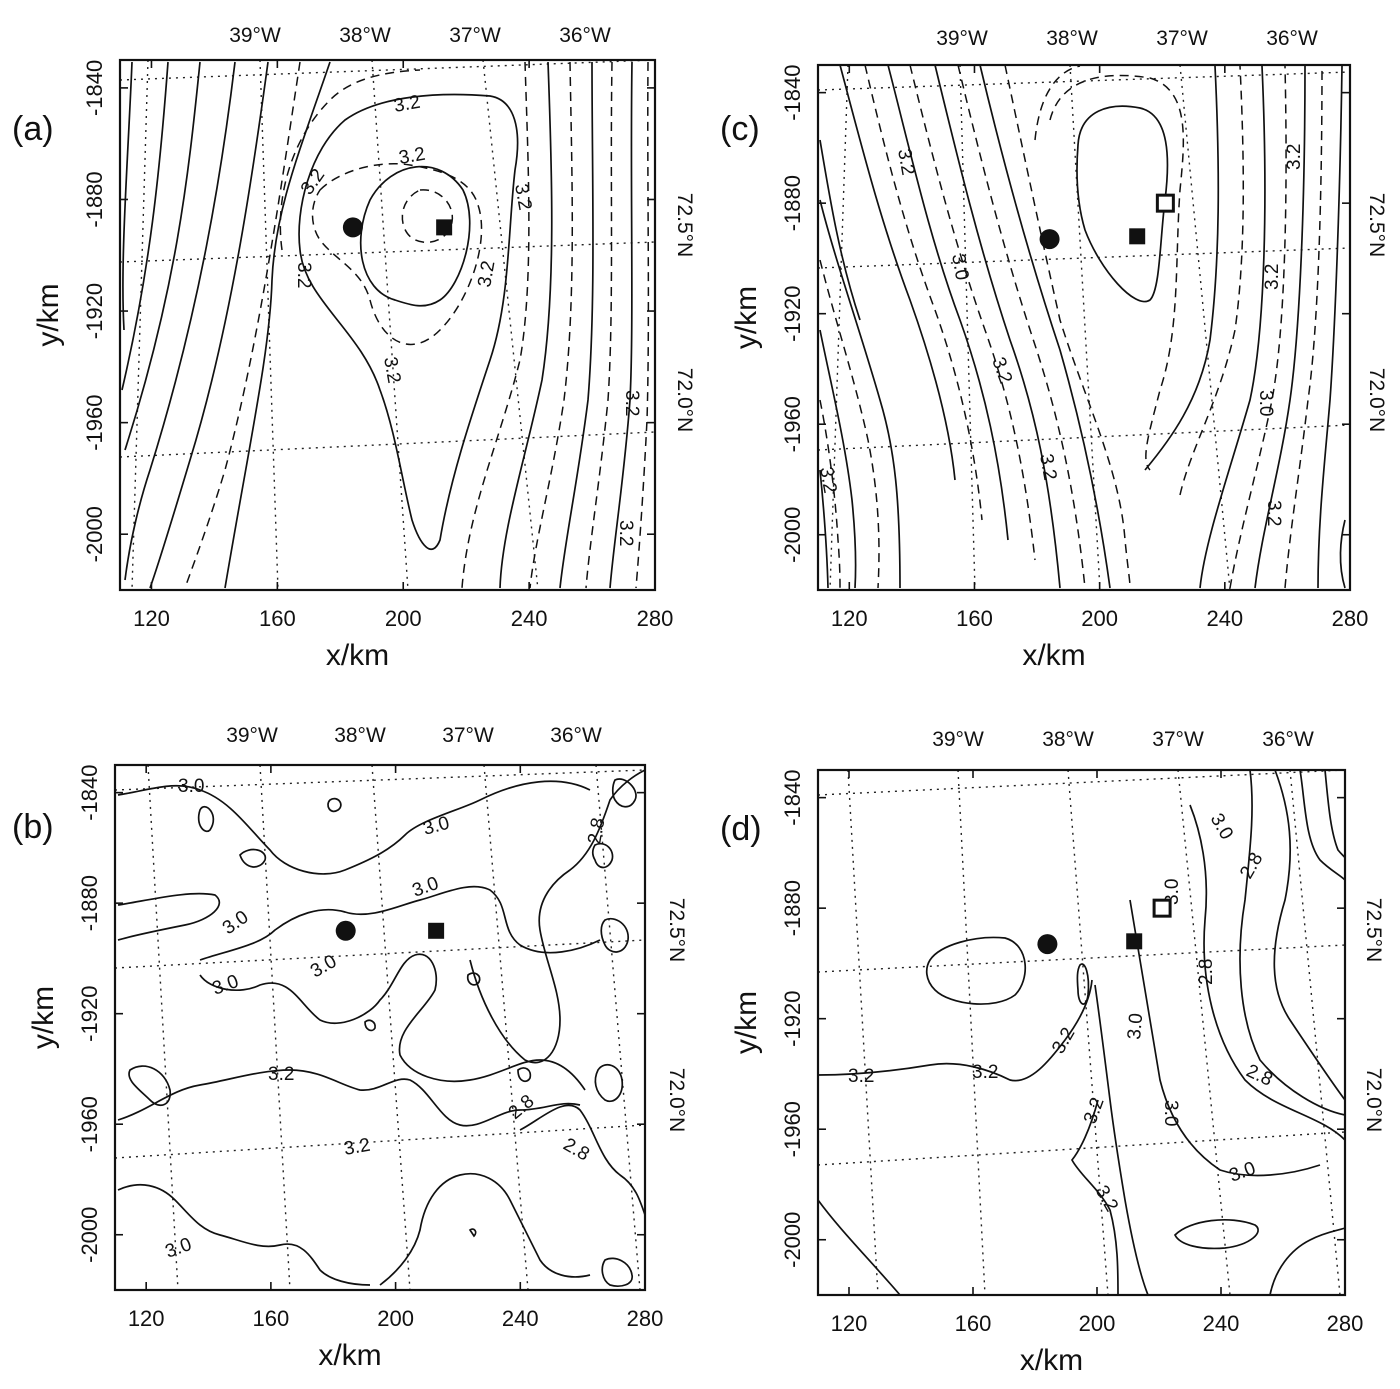 Image resolution: width=1400 pixels, height=1389 pixels. Describe the element at coordinates (740, 129) in the screenshot. I see `panel-c-letter: (c)` at that location.